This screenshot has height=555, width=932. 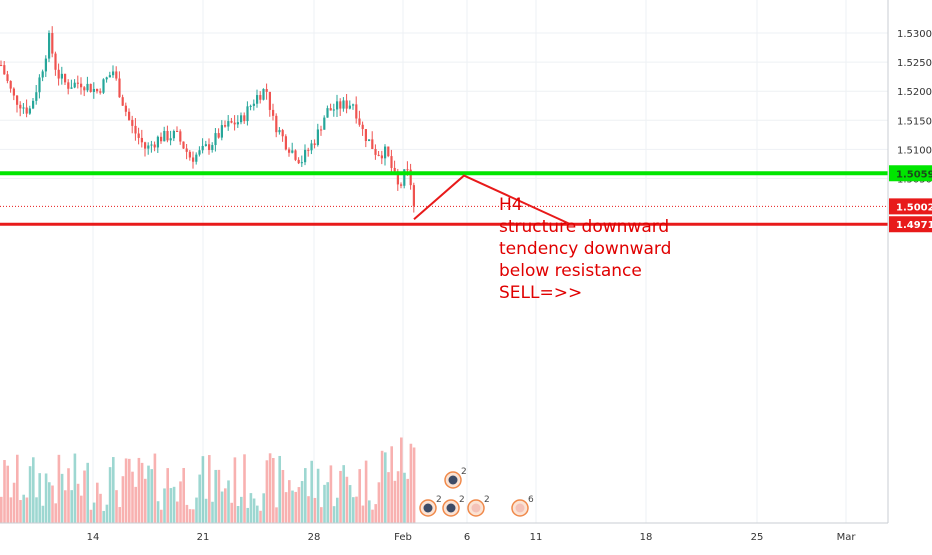 What do you see at coordinates (585, 249) in the screenshot?
I see `annotation-line: tendency downward` at bounding box center [585, 249].